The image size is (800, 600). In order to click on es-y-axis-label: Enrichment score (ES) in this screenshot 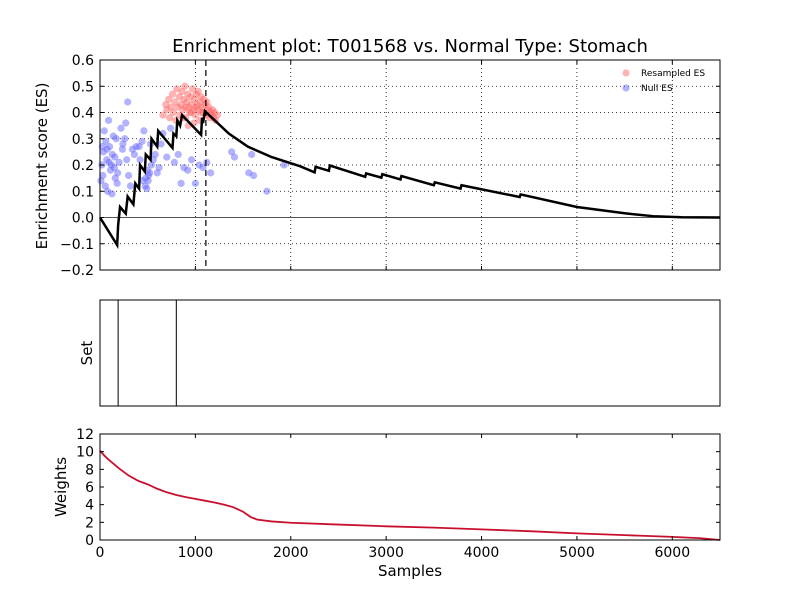, I will do `click(42, 166)`.